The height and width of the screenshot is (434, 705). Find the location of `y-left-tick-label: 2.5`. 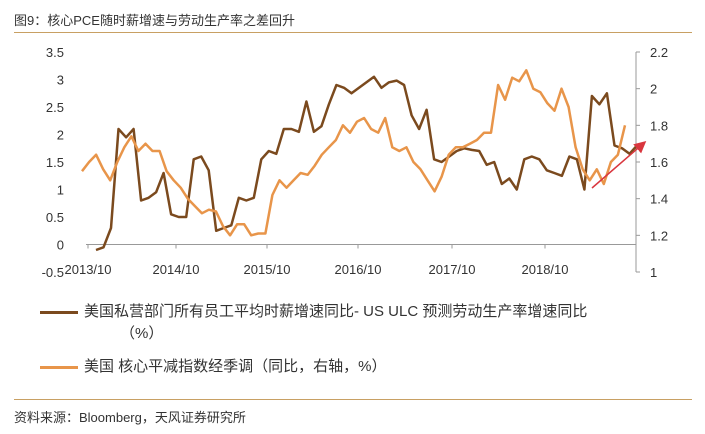

y-left-tick-label: 2.5 is located at coordinates (55, 107).